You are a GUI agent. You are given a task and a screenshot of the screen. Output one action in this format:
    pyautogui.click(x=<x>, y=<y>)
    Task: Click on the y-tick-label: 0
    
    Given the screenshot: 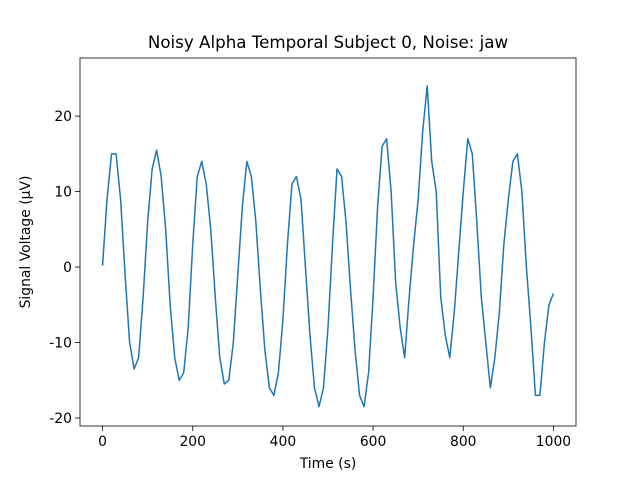 What is the action you would take?
    pyautogui.click(x=67, y=268)
    